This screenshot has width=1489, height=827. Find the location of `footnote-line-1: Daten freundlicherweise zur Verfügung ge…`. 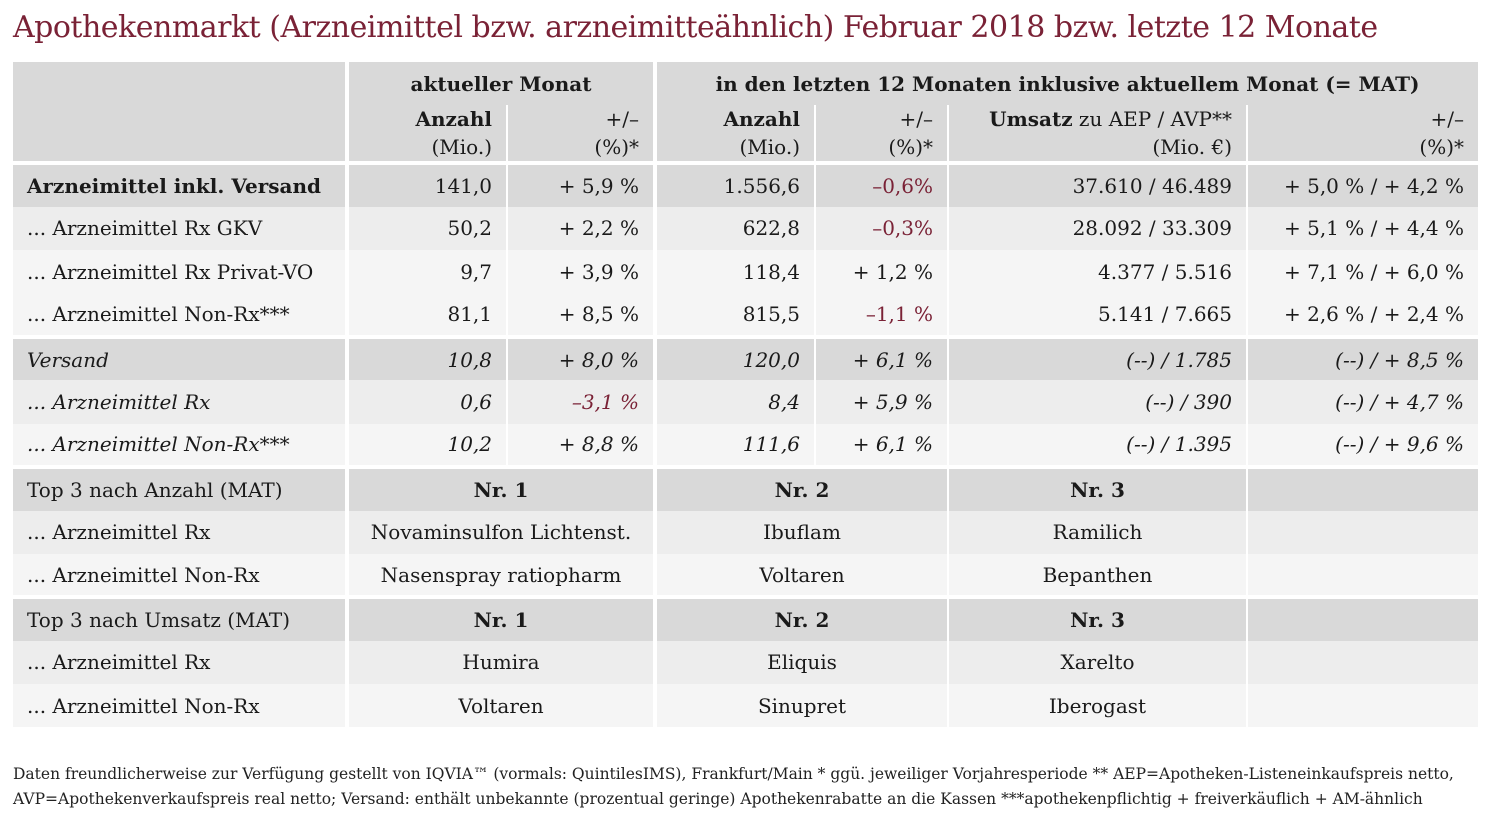

footnote-line-1: Daten freundlicherweise zur Verfügung ge… is located at coordinates (733, 774).